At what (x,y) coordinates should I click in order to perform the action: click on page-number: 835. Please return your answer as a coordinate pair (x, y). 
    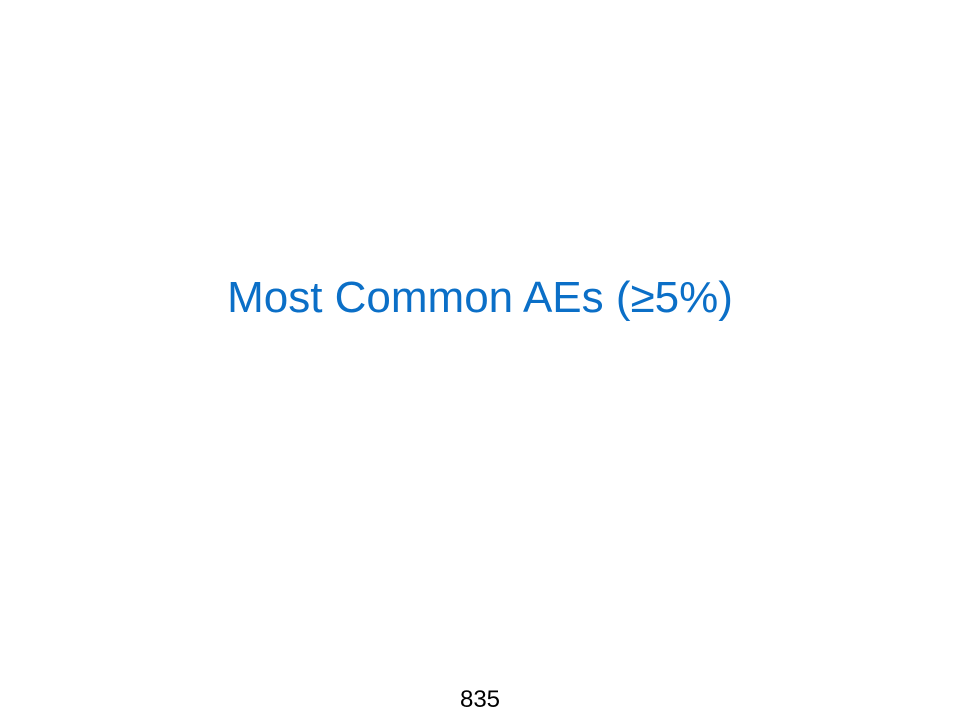
    Looking at the image, I should click on (480, 699).